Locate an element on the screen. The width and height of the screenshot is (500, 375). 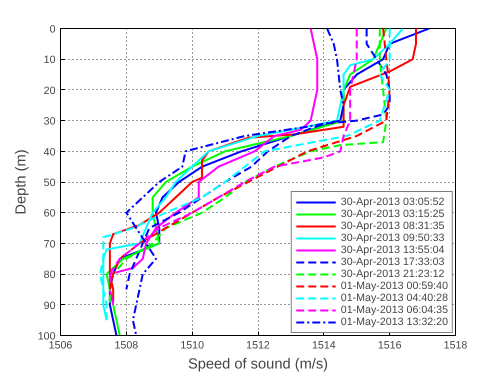
y-tick-label: 80 is located at coordinates (50, 275).